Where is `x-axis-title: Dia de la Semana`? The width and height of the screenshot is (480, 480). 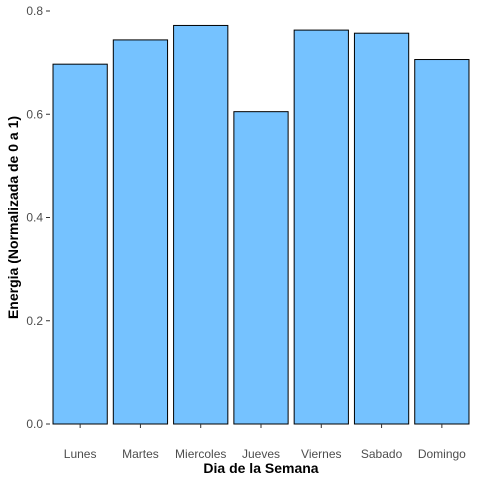
x-axis-title: Dia de la Semana is located at coordinates (260, 468).